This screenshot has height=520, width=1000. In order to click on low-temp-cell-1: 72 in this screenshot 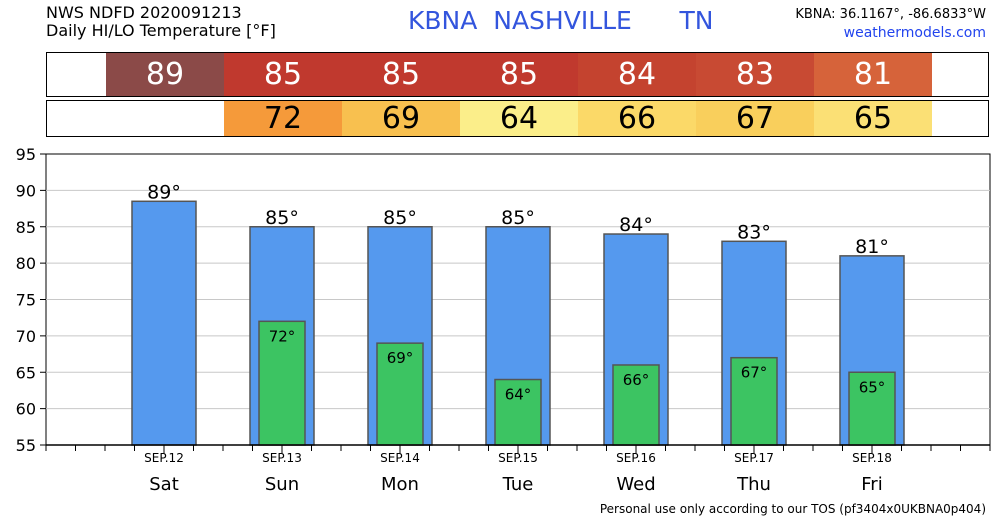, I will do `click(283, 118)`.